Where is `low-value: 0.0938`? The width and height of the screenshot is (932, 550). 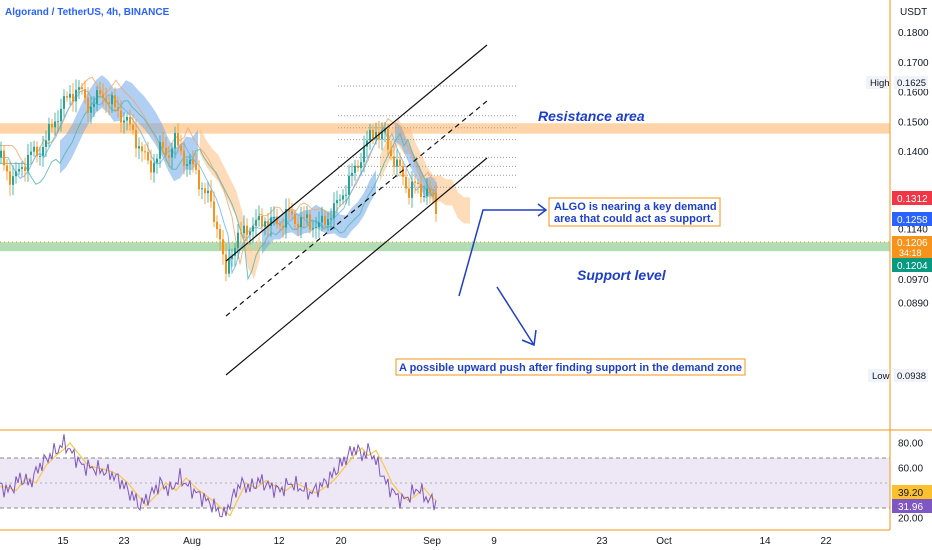 low-value: 0.0938 is located at coordinates (911, 376).